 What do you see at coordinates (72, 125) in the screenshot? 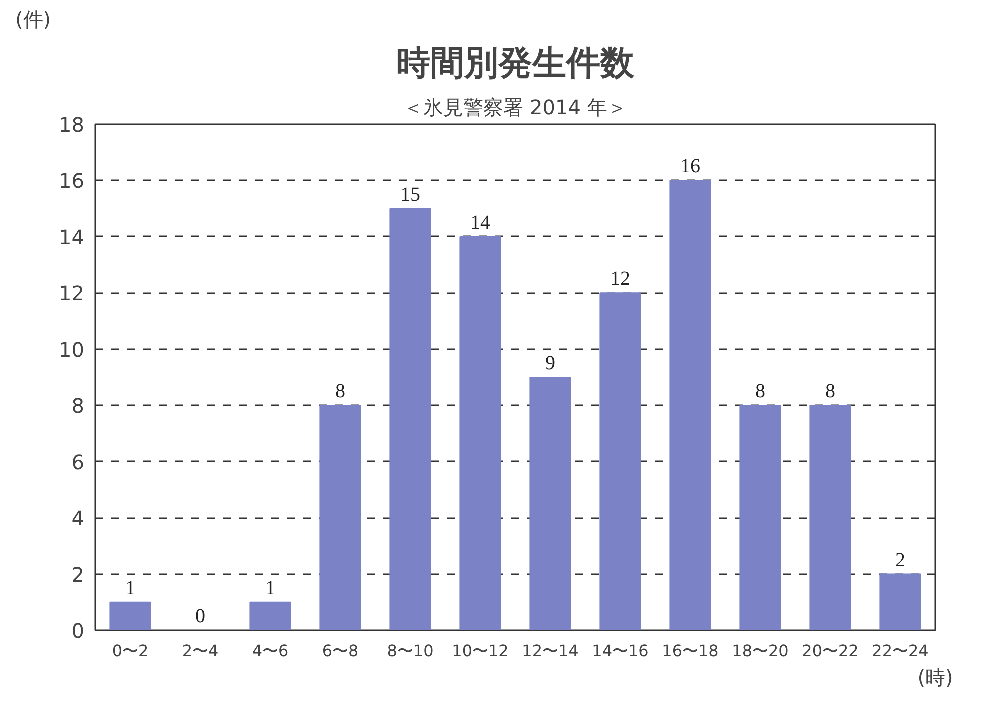
I see `y-tick-label: 18` at bounding box center [72, 125].